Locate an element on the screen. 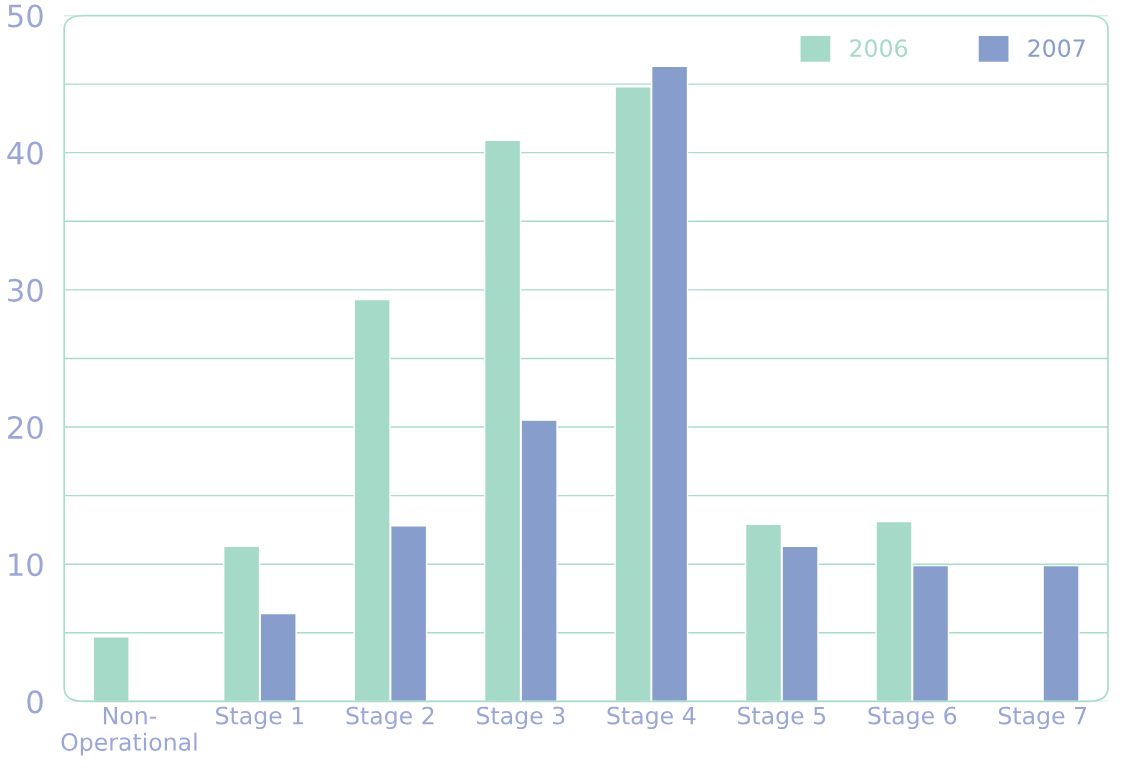 Image resolution: width=1126 pixels, height=775 pixels. y-tick-label: 0 is located at coordinates (35, 702).